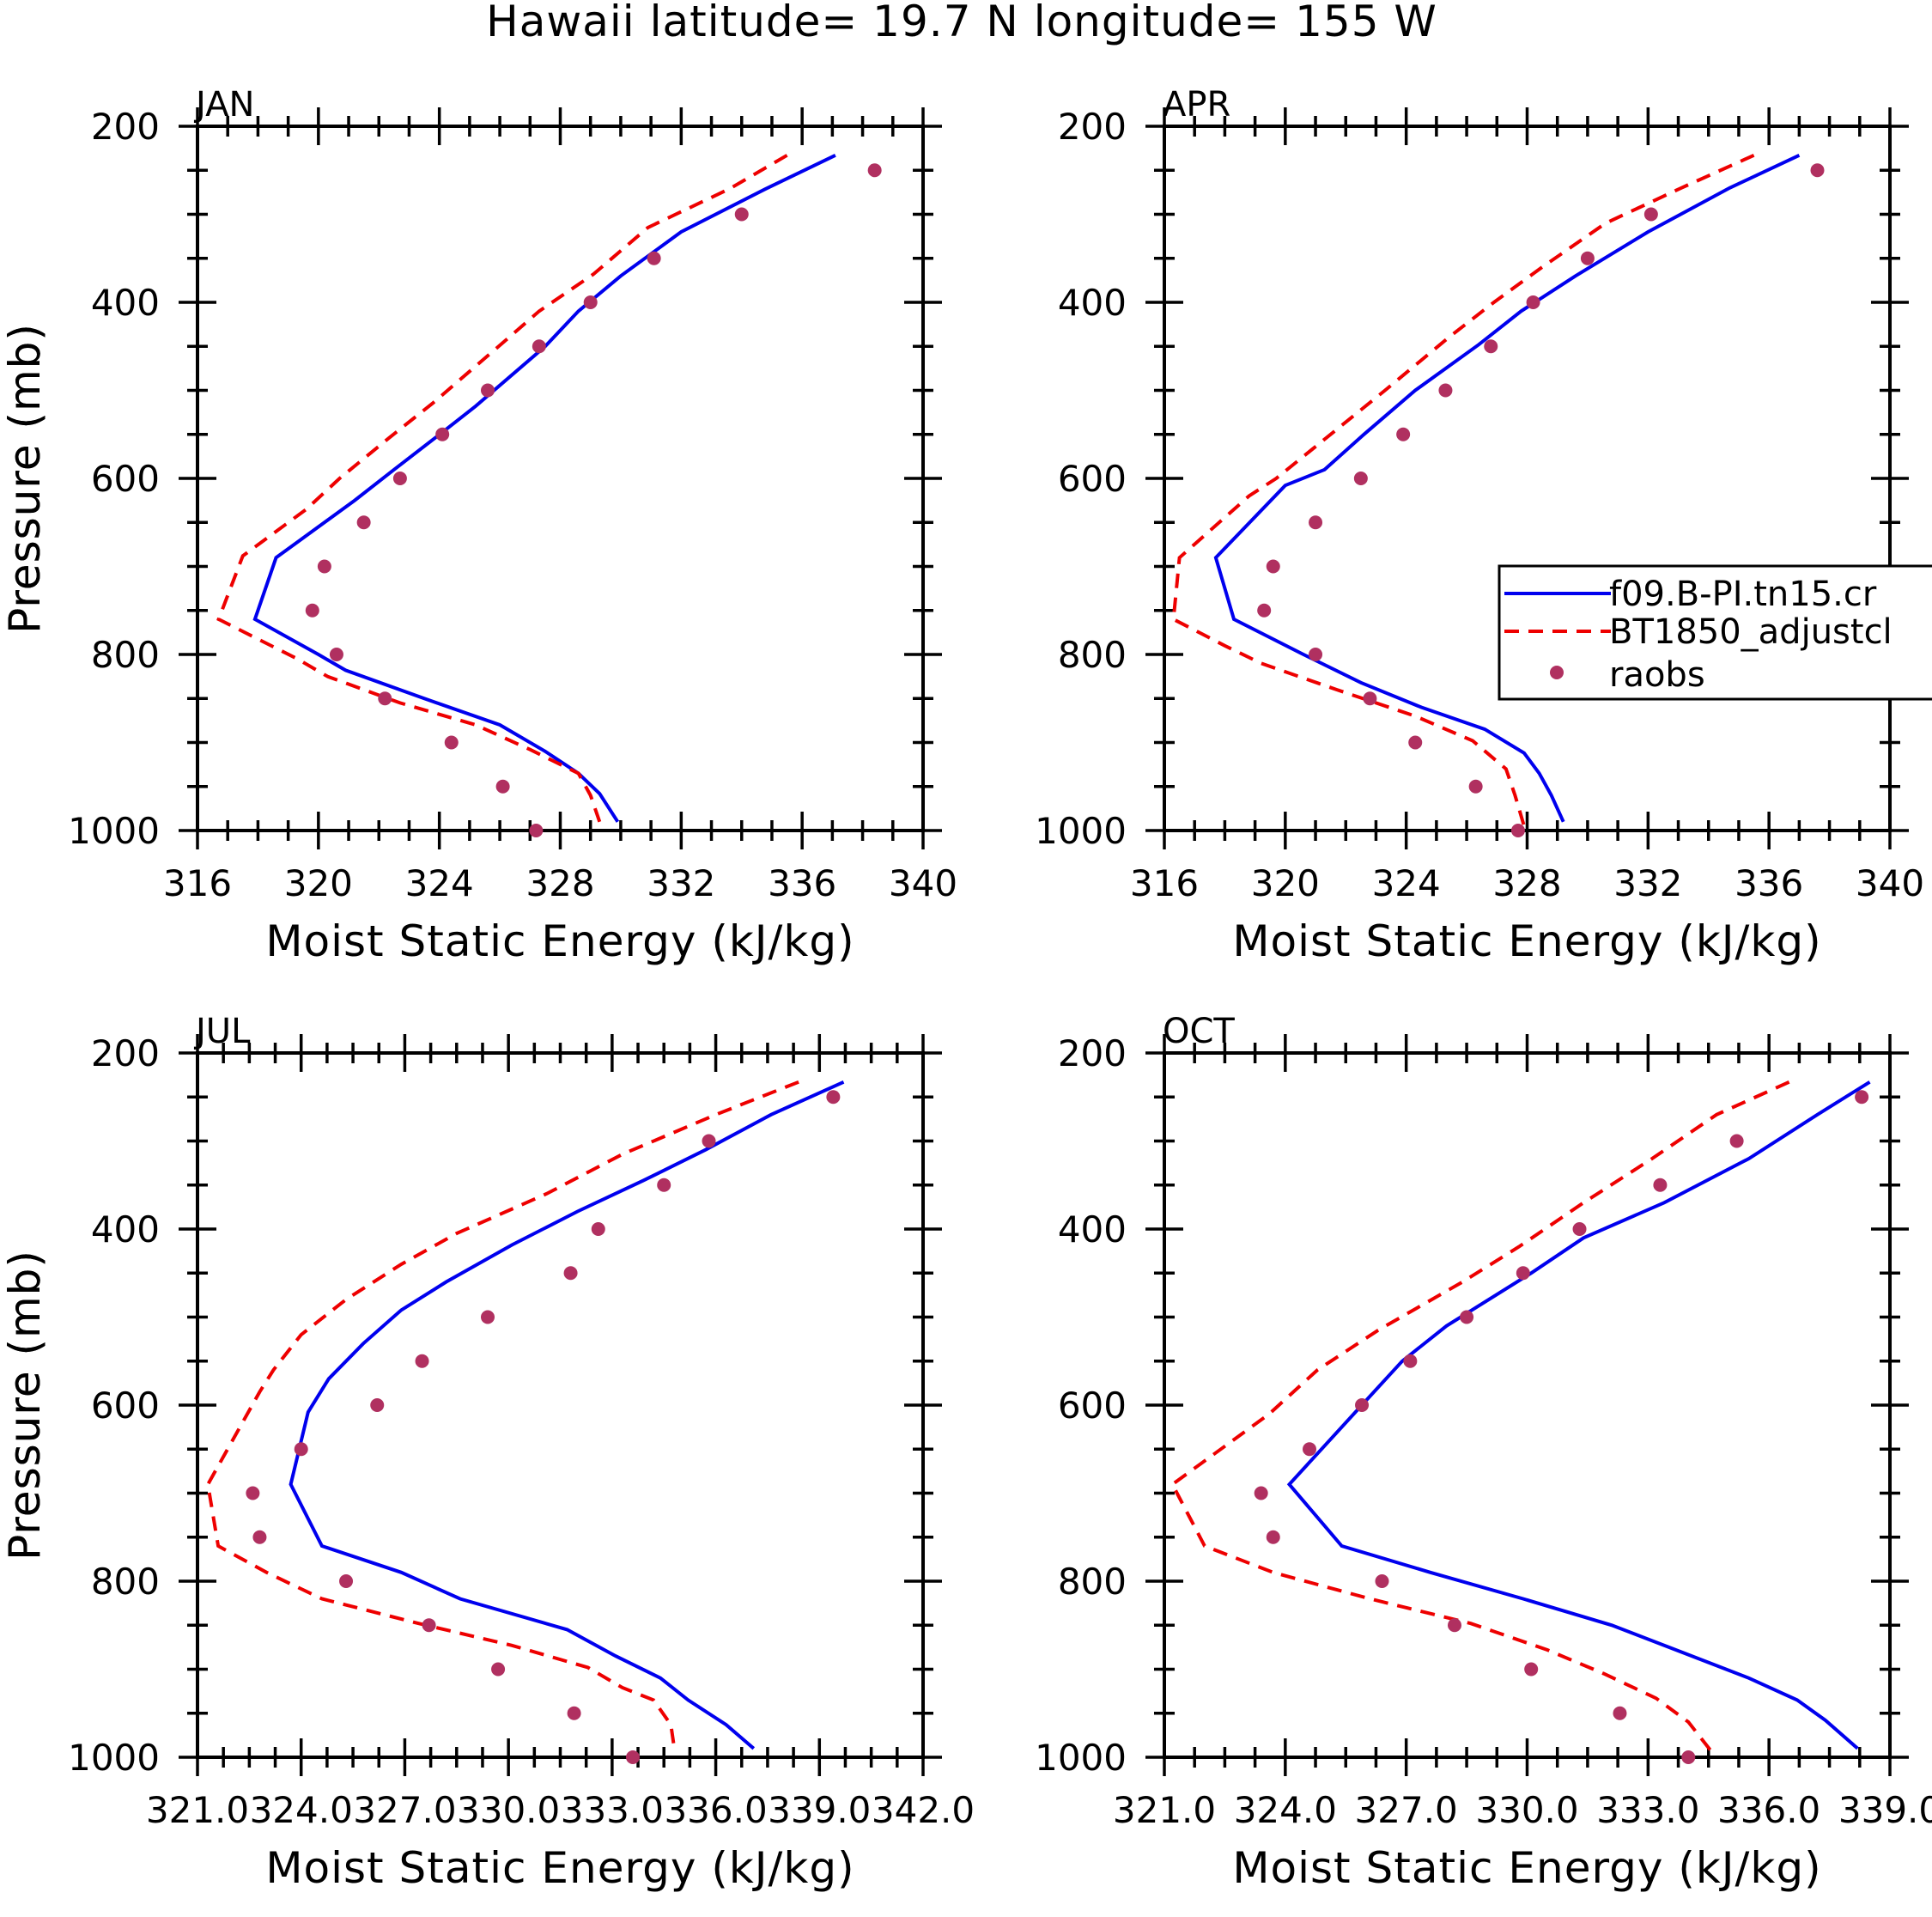 The height and width of the screenshot is (1917, 1932). I want to click on panel-label: APR, so click(1196, 105).